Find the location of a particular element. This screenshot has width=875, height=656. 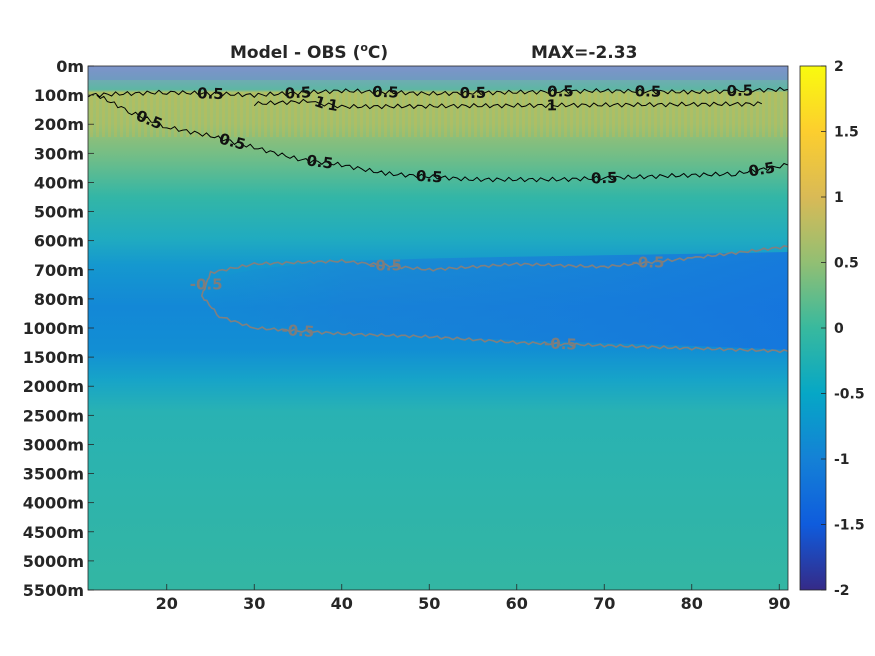

y-tick-label: 600m is located at coordinates (59, 241).